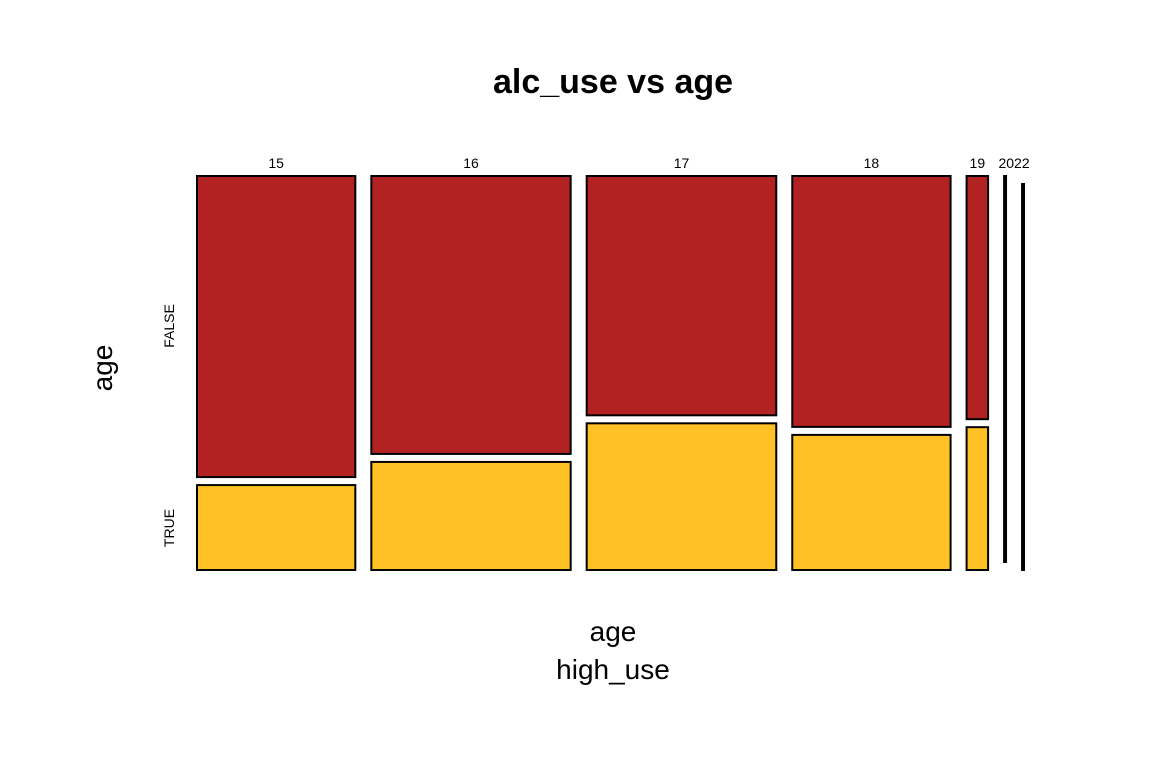 The height and width of the screenshot is (768, 1152). Describe the element at coordinates (1013, 163) in the screenshot. I see `category-tick-label: 2022` at that location.